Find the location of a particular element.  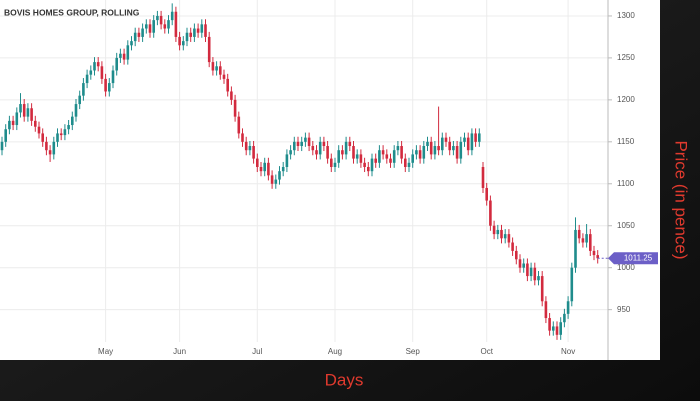

x-tick-label: May is located at coordinates (105, 351).